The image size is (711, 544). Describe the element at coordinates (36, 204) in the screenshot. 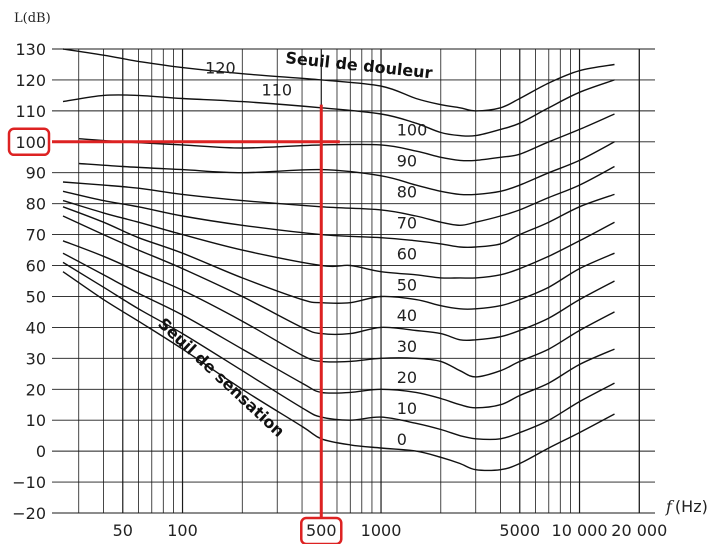

I see `y-tick-label: 80` at that location.